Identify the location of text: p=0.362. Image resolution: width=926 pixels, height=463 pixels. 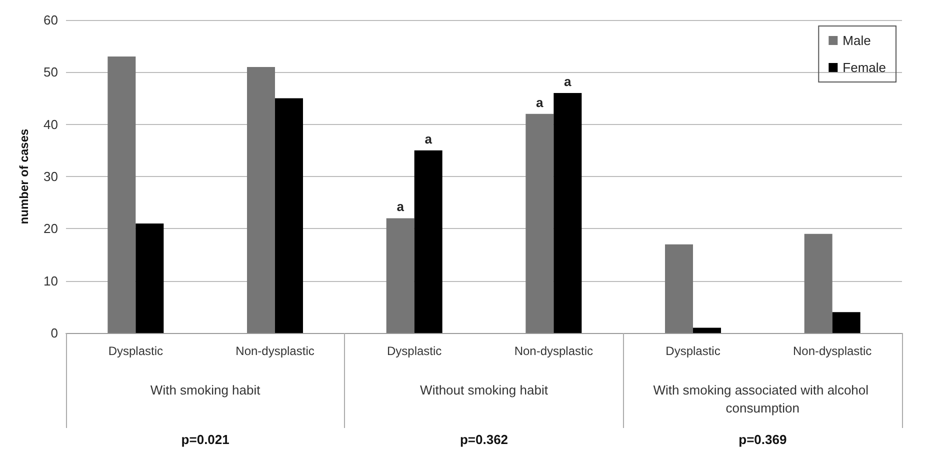
(484, 439).